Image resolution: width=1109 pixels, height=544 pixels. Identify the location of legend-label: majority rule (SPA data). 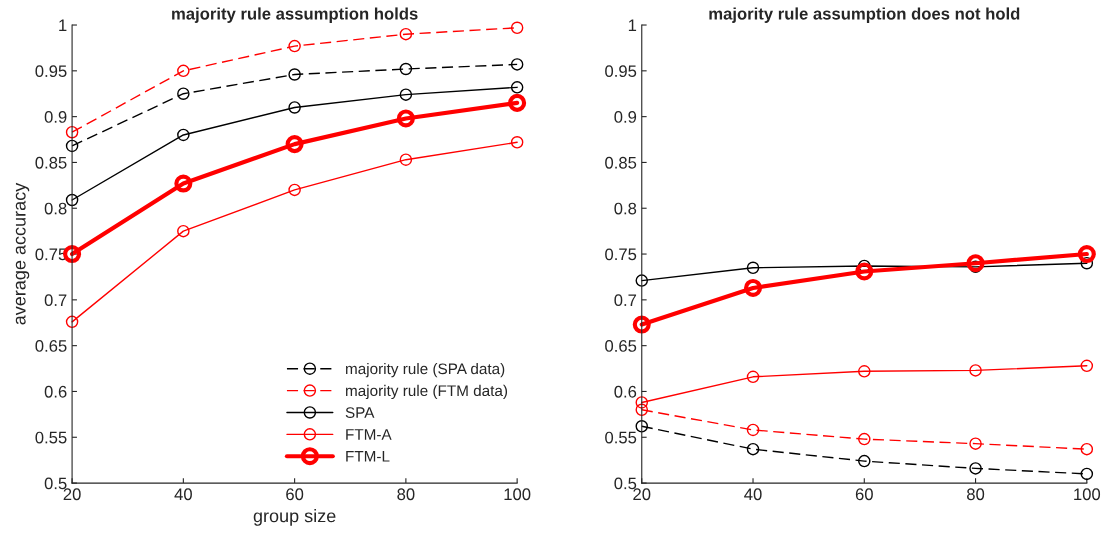
(425, 370).